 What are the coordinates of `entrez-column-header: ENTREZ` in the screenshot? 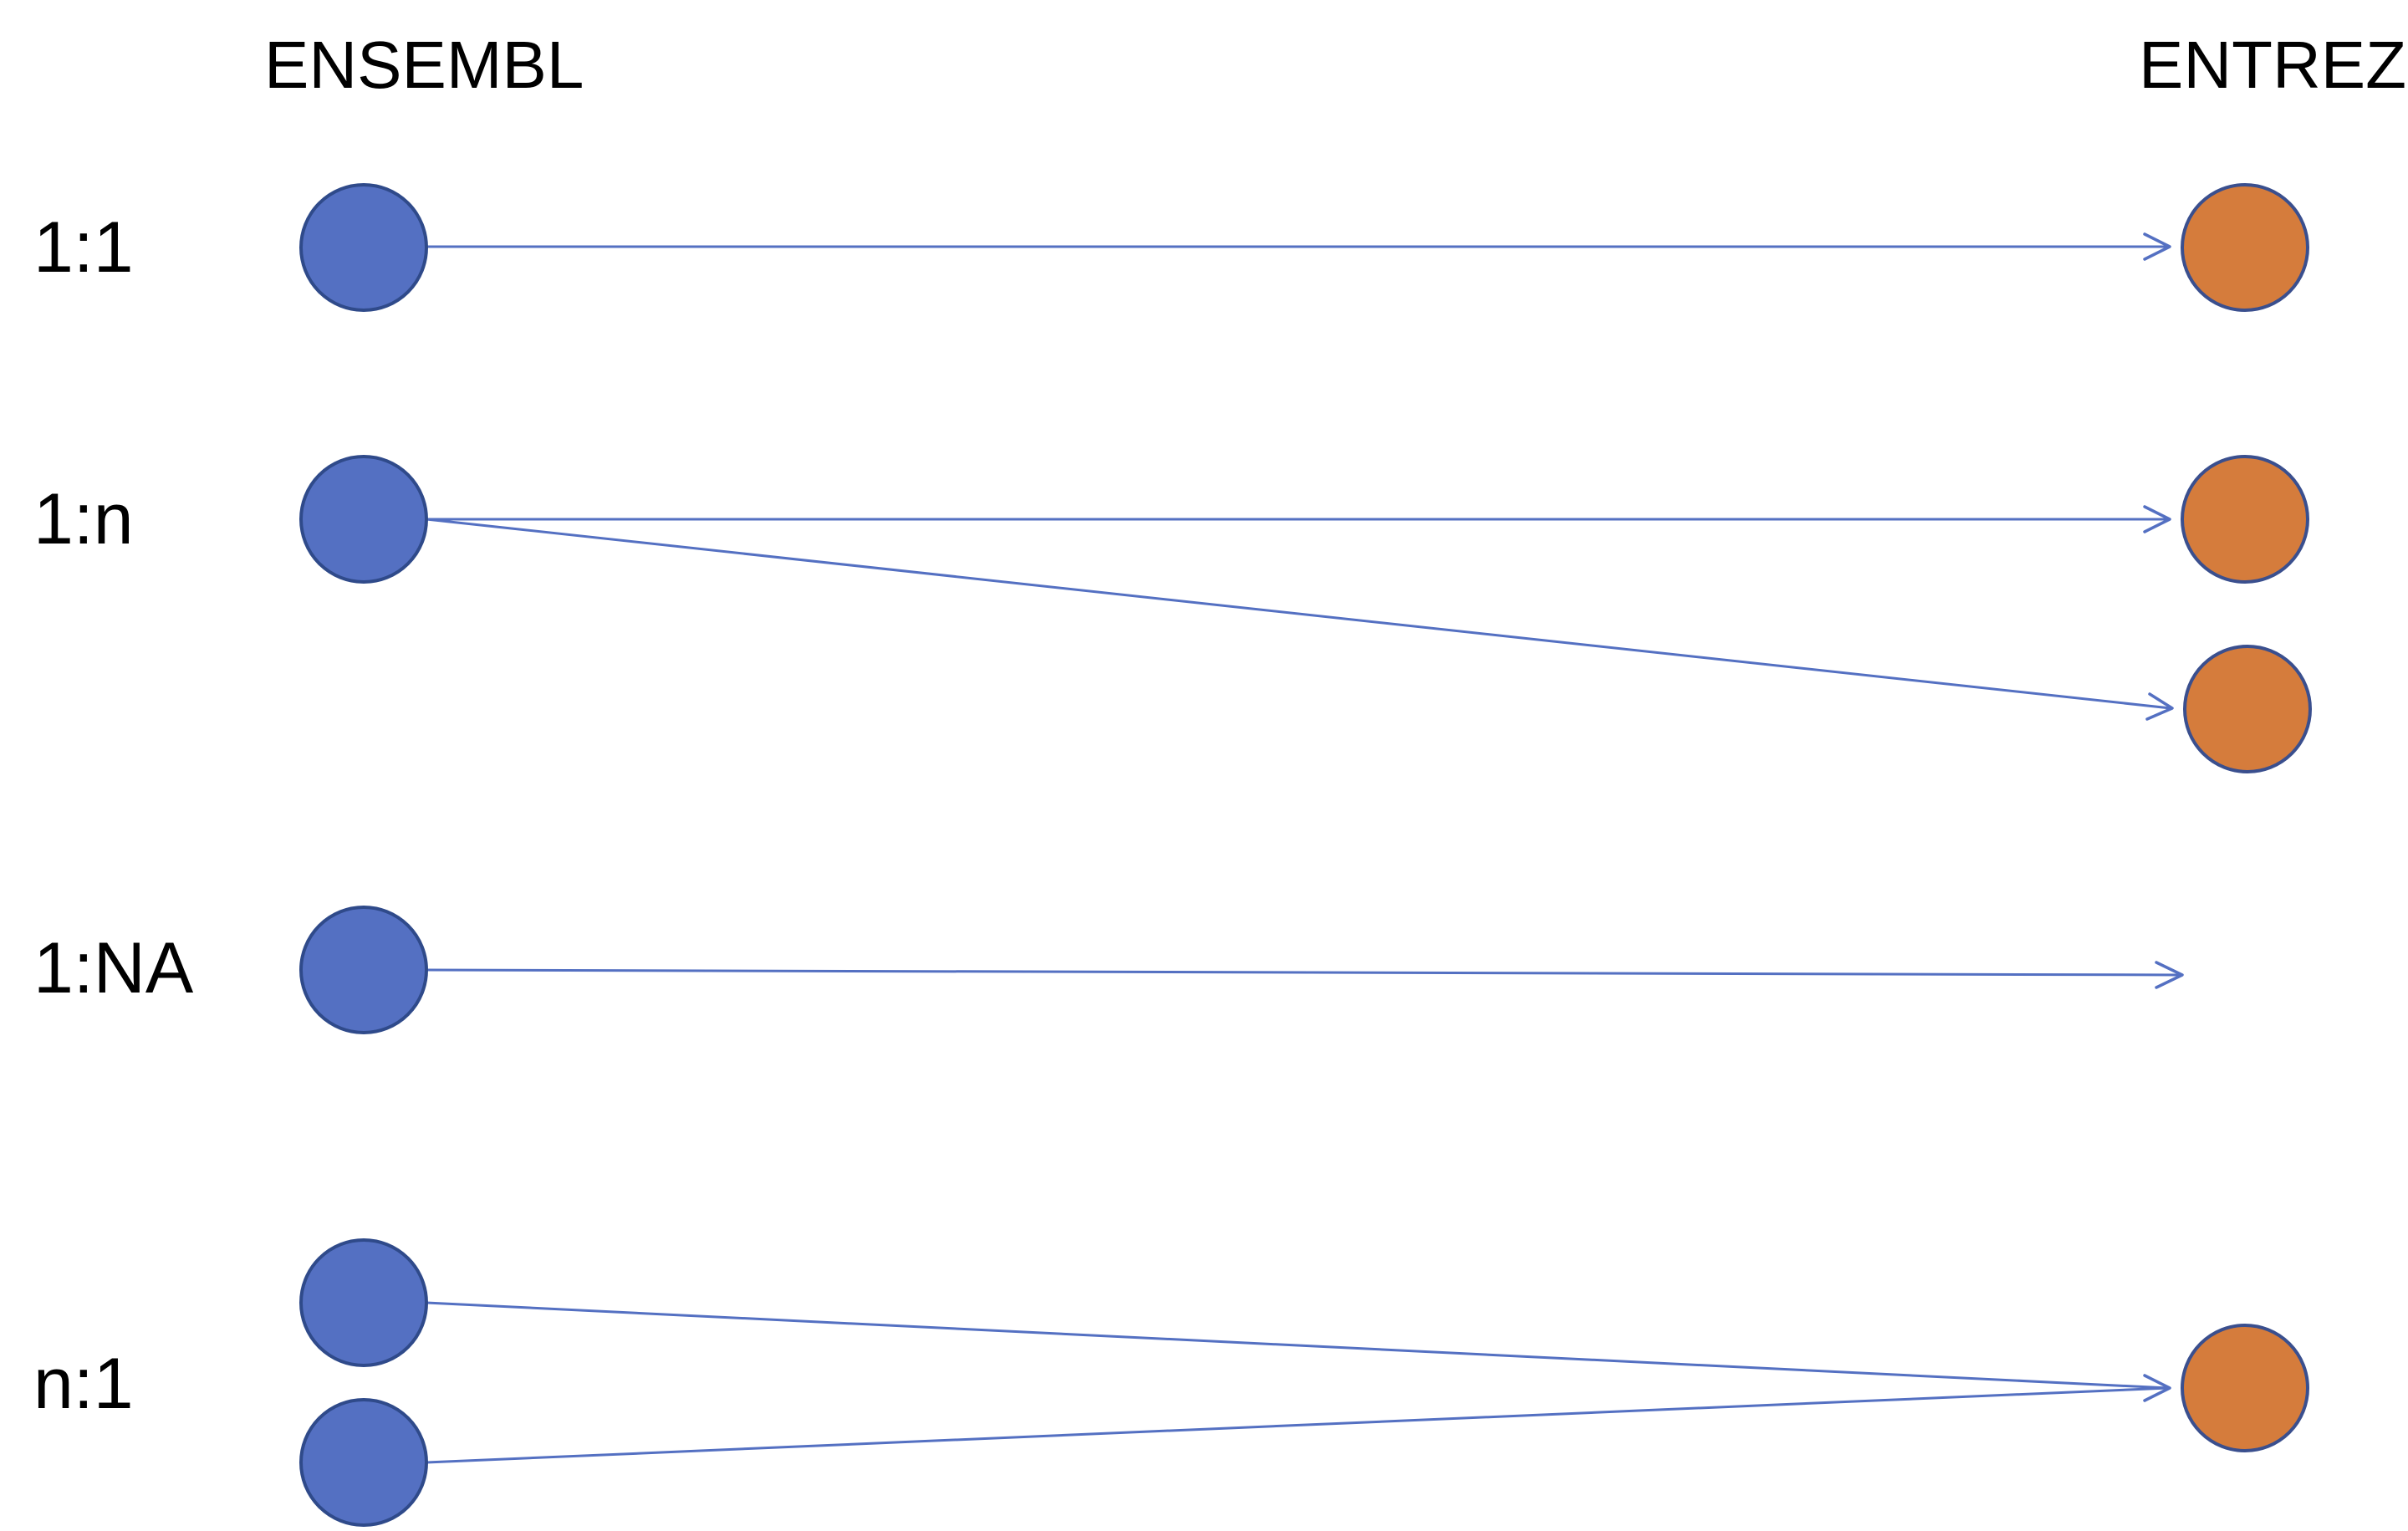 It's located at (2272, 65).